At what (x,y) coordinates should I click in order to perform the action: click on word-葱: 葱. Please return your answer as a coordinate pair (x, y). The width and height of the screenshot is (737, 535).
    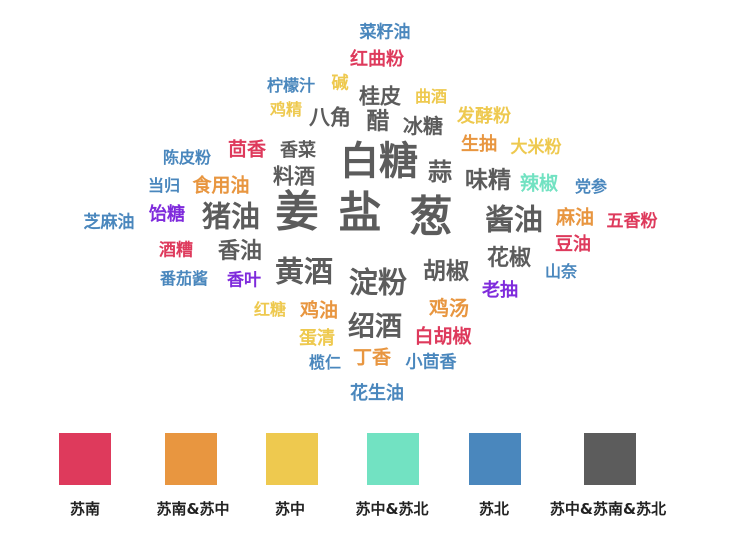
    Looking at the image, I should click on (431, 217).